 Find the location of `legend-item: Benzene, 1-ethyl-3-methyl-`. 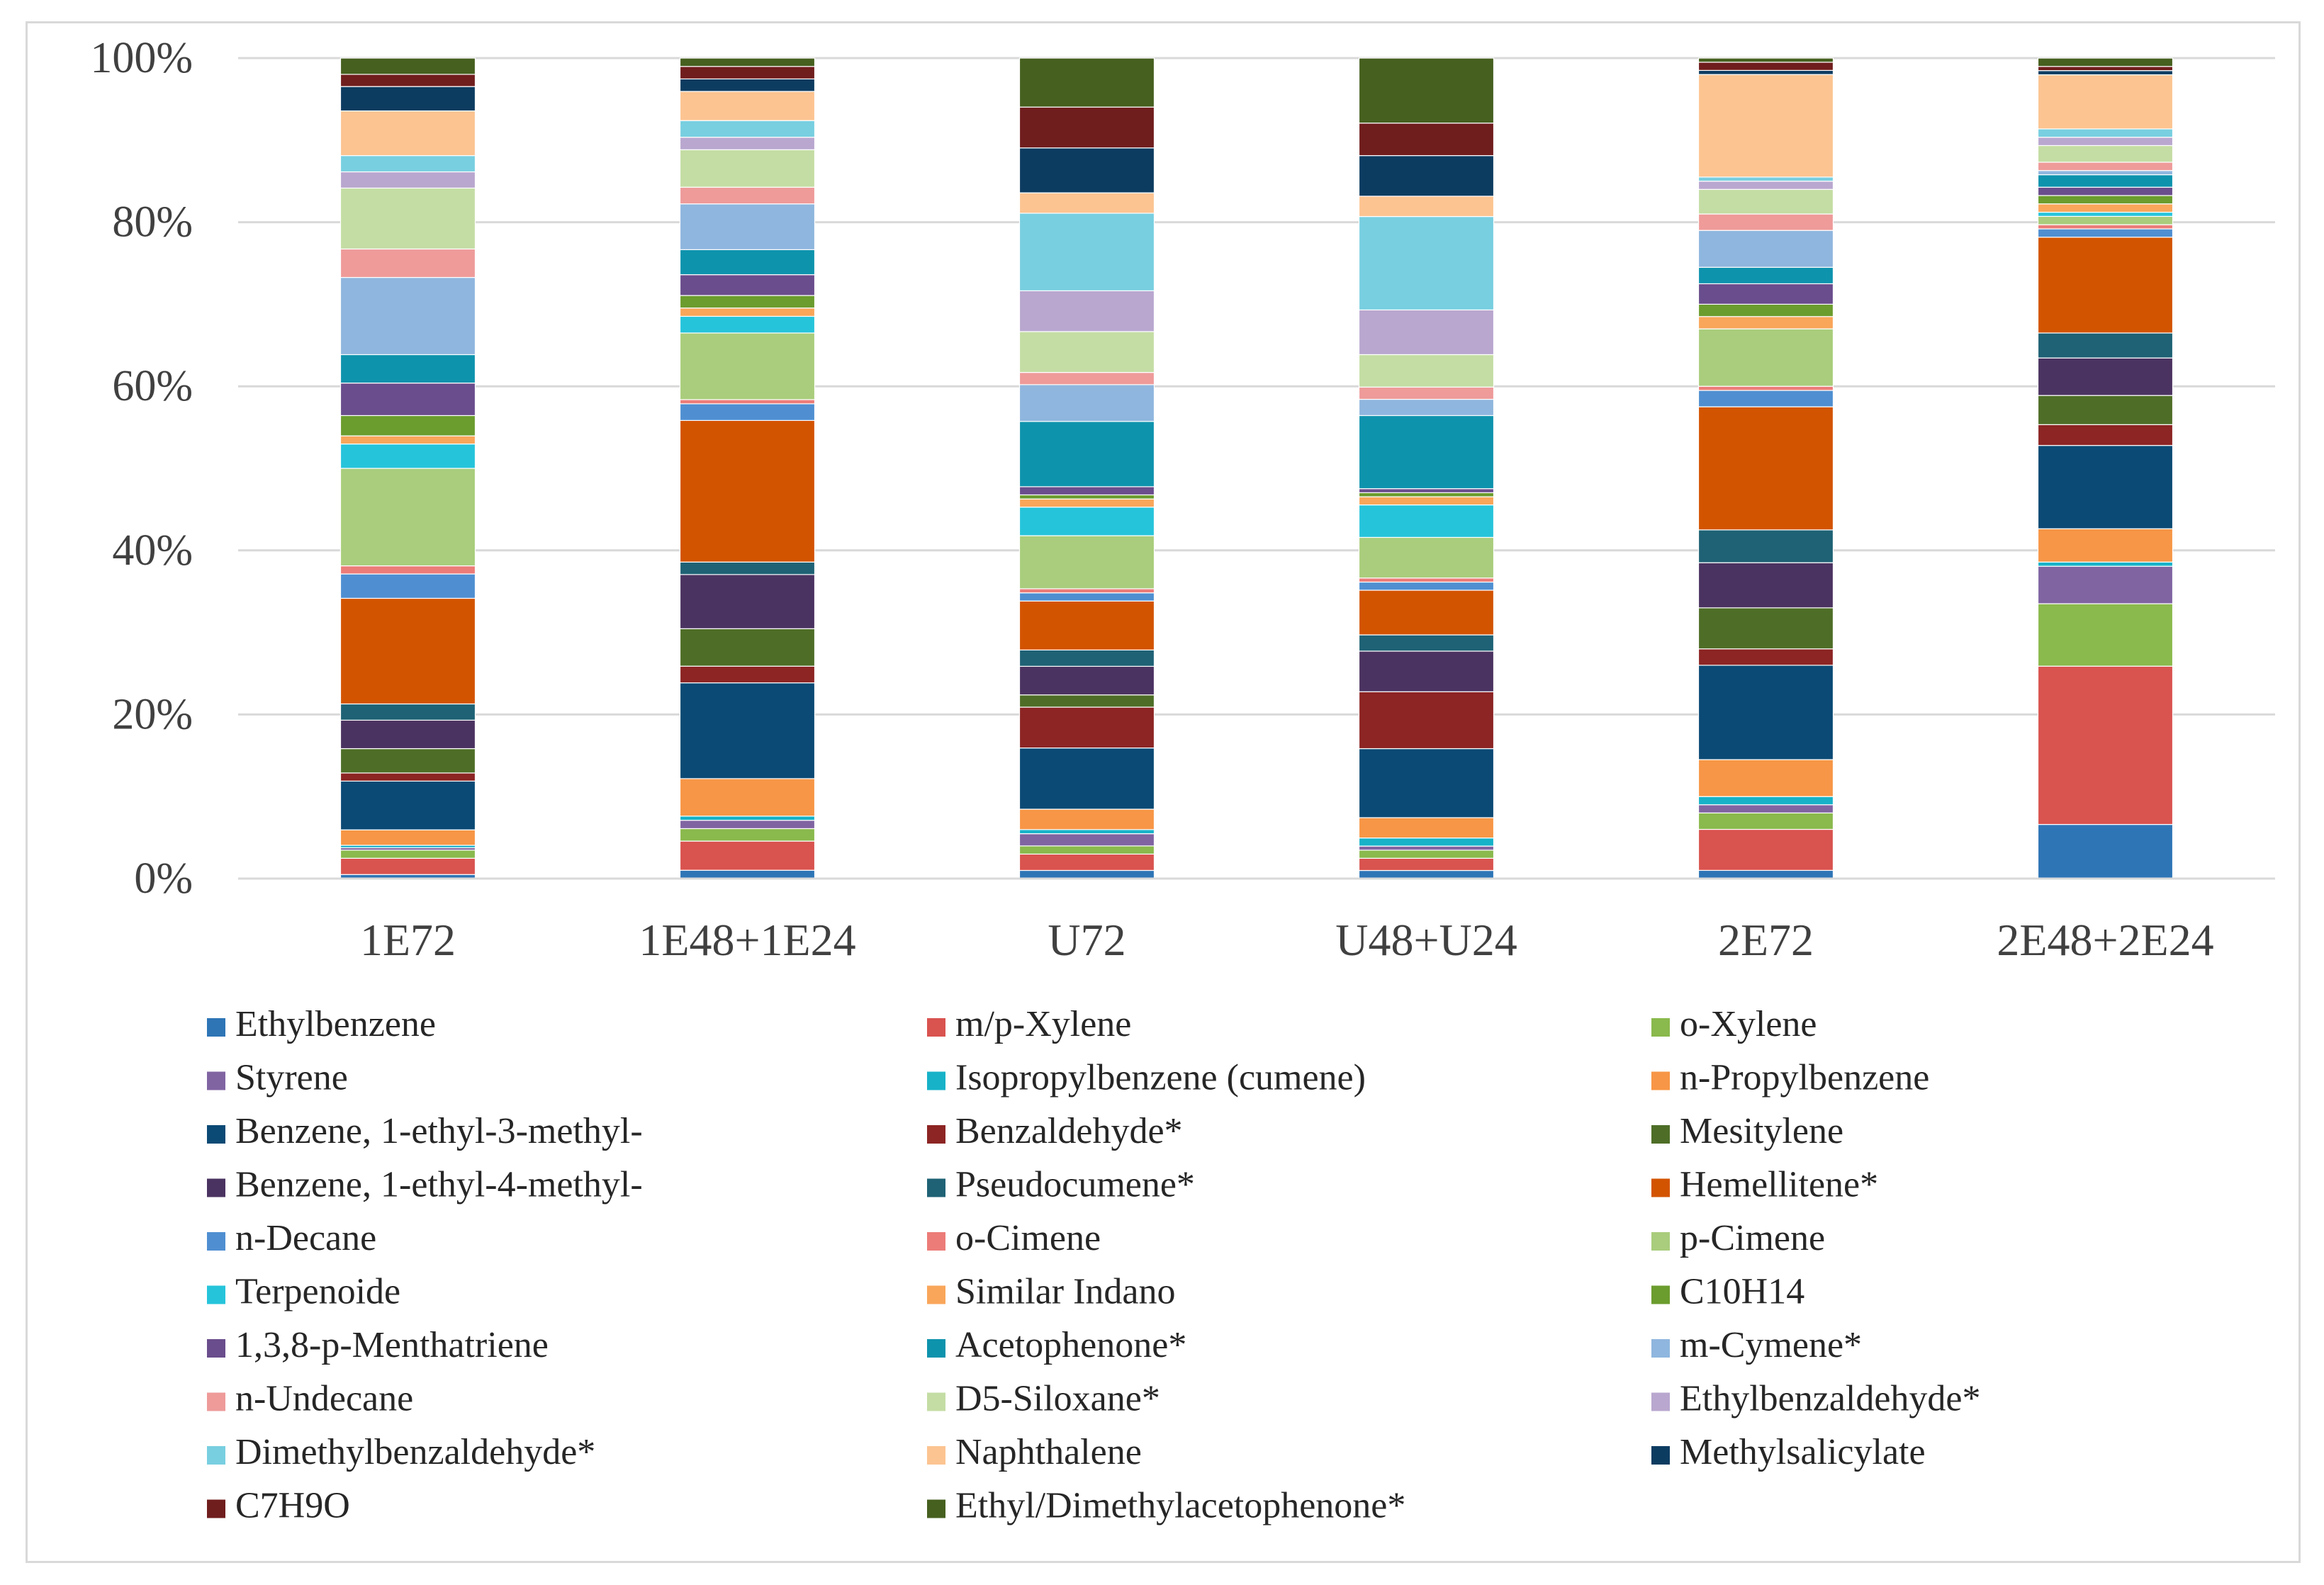

legend-item: Benzene, 1-ethyl-3-methyl- is located at coordinates (425, 1131).